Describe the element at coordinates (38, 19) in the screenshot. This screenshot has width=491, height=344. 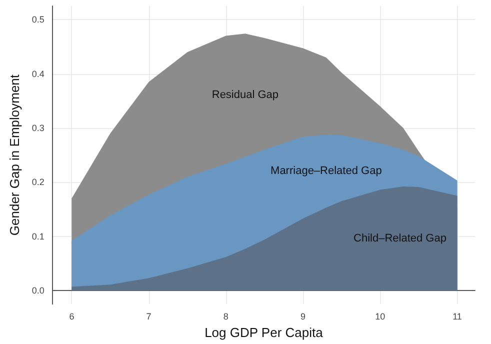
I see `y-tick-label: 0.5` at that location.